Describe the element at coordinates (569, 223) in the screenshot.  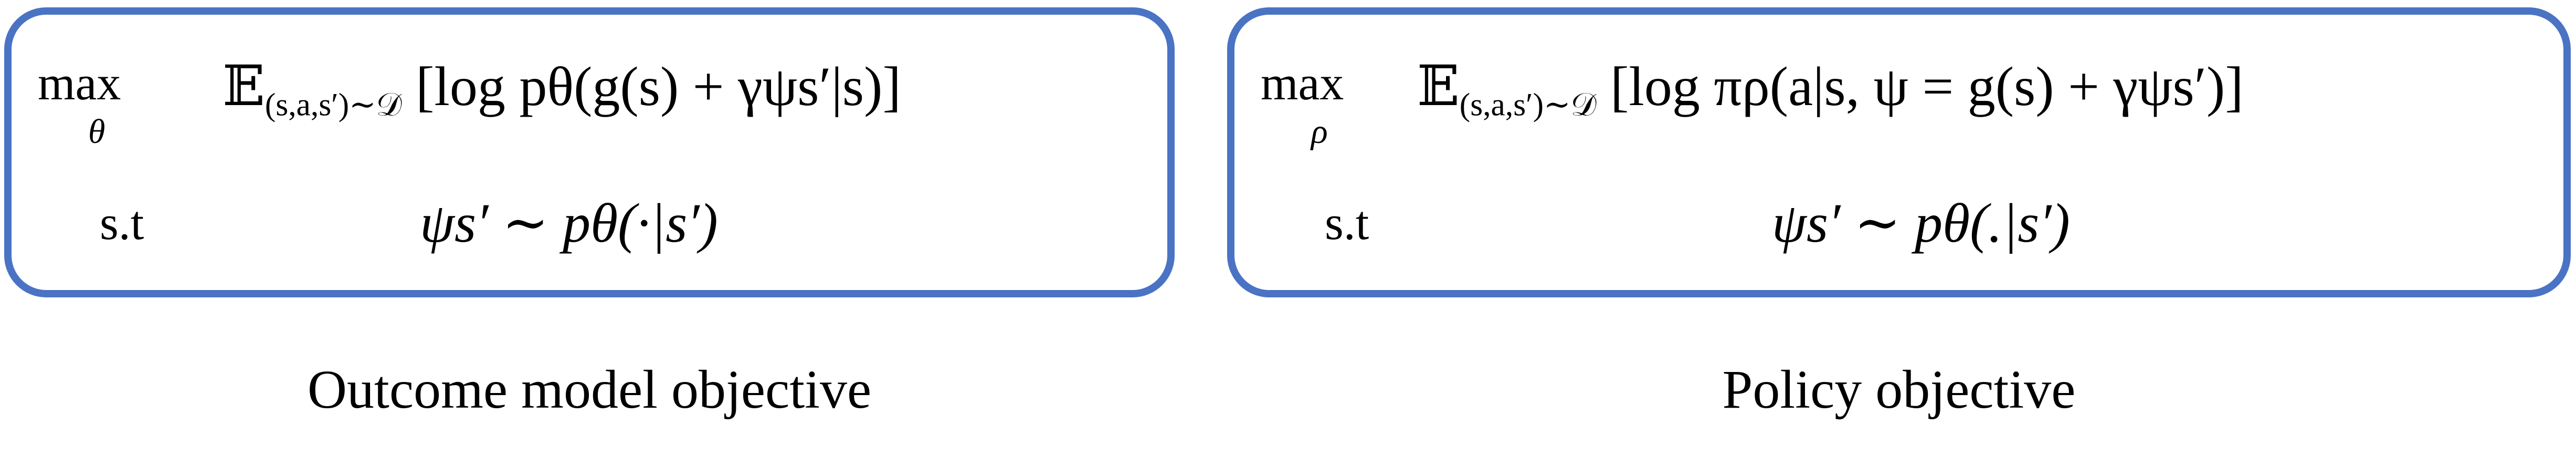
I see `outcome-constraint-expression: ψs′ ∼ pθ(·|s′)` at that location.